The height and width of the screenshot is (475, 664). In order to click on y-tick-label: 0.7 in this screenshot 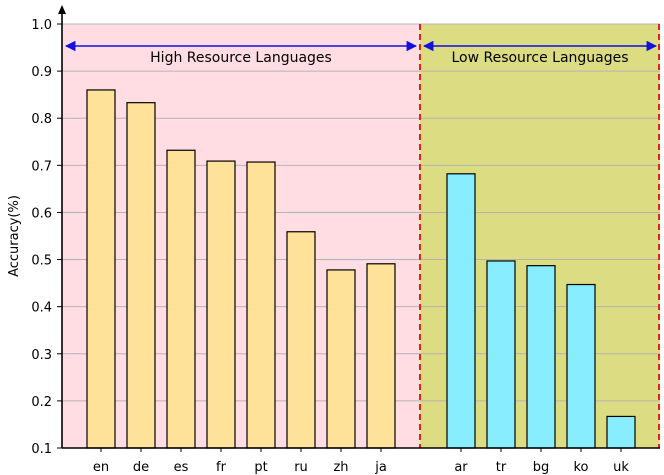, I will do `click(41, 166)`.